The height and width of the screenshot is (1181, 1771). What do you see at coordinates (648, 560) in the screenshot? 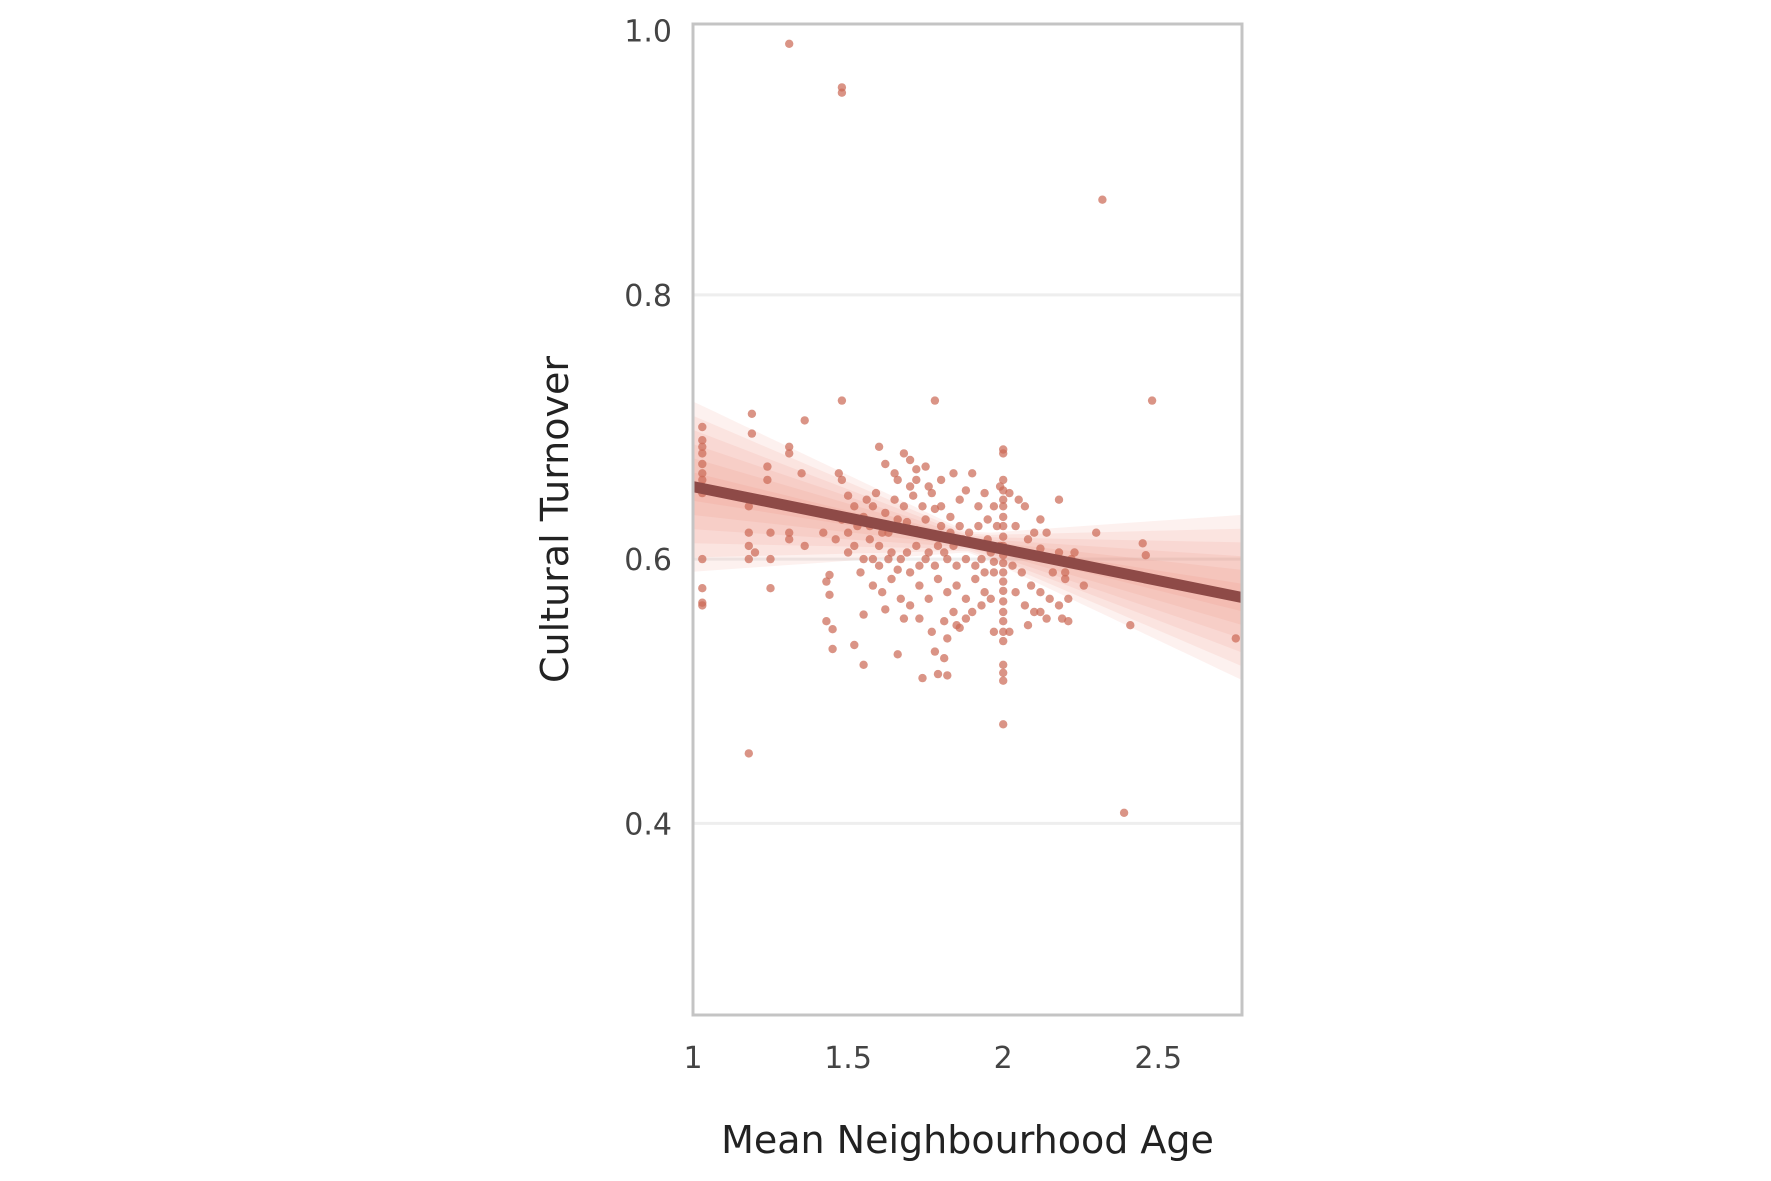
I see `y-tick-label: 0.6` at bounding box center [648, 560].